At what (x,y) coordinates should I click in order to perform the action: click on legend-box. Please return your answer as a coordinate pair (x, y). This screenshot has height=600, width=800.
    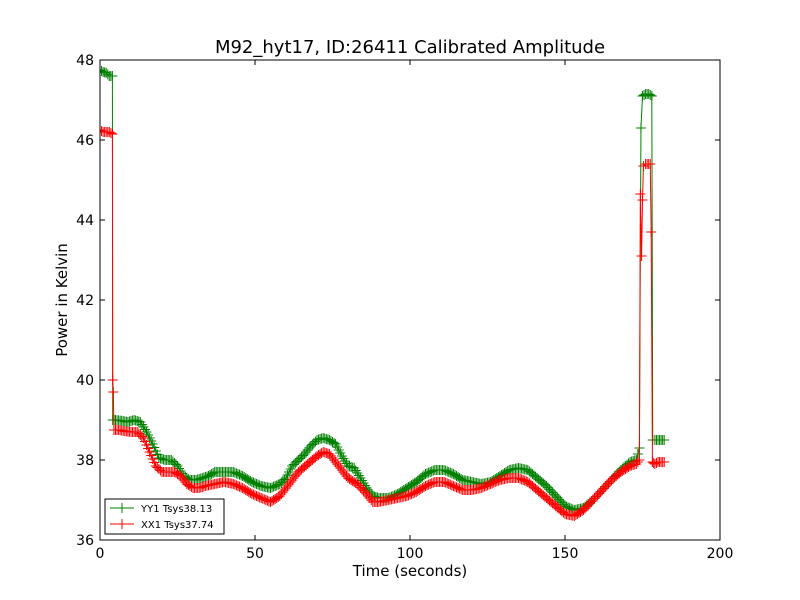
    Looking at the image, I should click on (164, 516).